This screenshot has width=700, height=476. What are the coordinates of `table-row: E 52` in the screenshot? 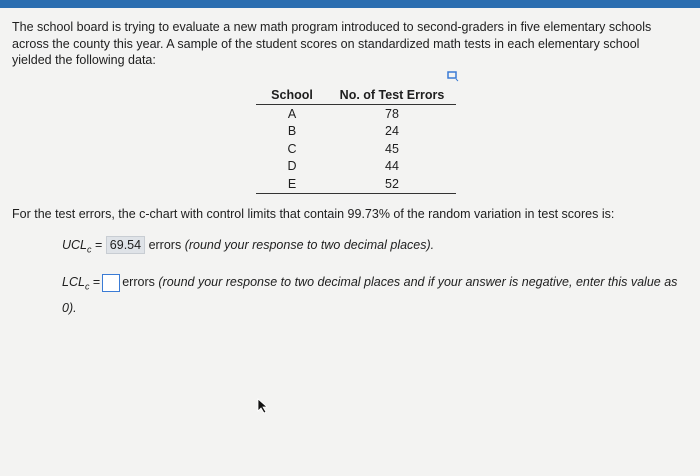 It's located at (356, 184).